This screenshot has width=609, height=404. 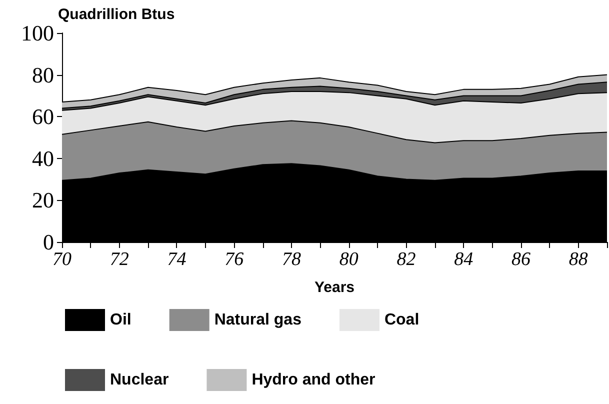 What do you see at coordinates (62, 259) in the screenshot?
I see `x-tick-label: 70` at bounding box center [62, 259].